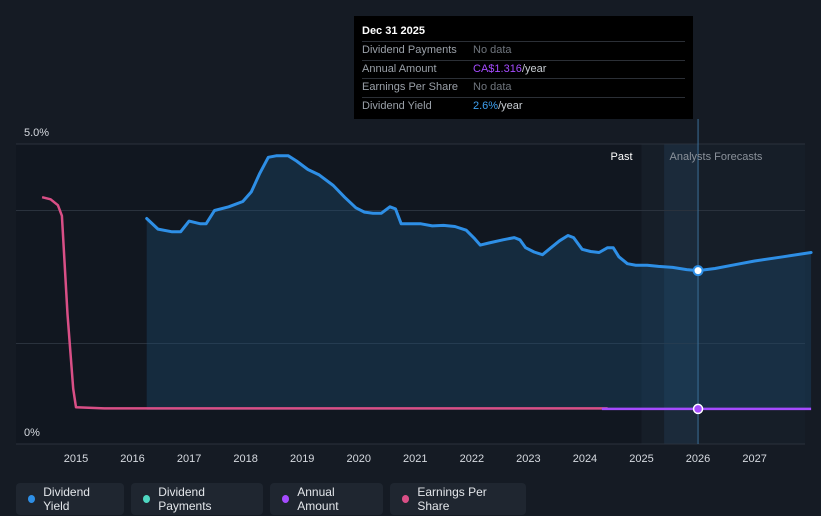 The image size is (821, 516). I want to click on legend-label: Earnings Per Share, so click(452, 499).